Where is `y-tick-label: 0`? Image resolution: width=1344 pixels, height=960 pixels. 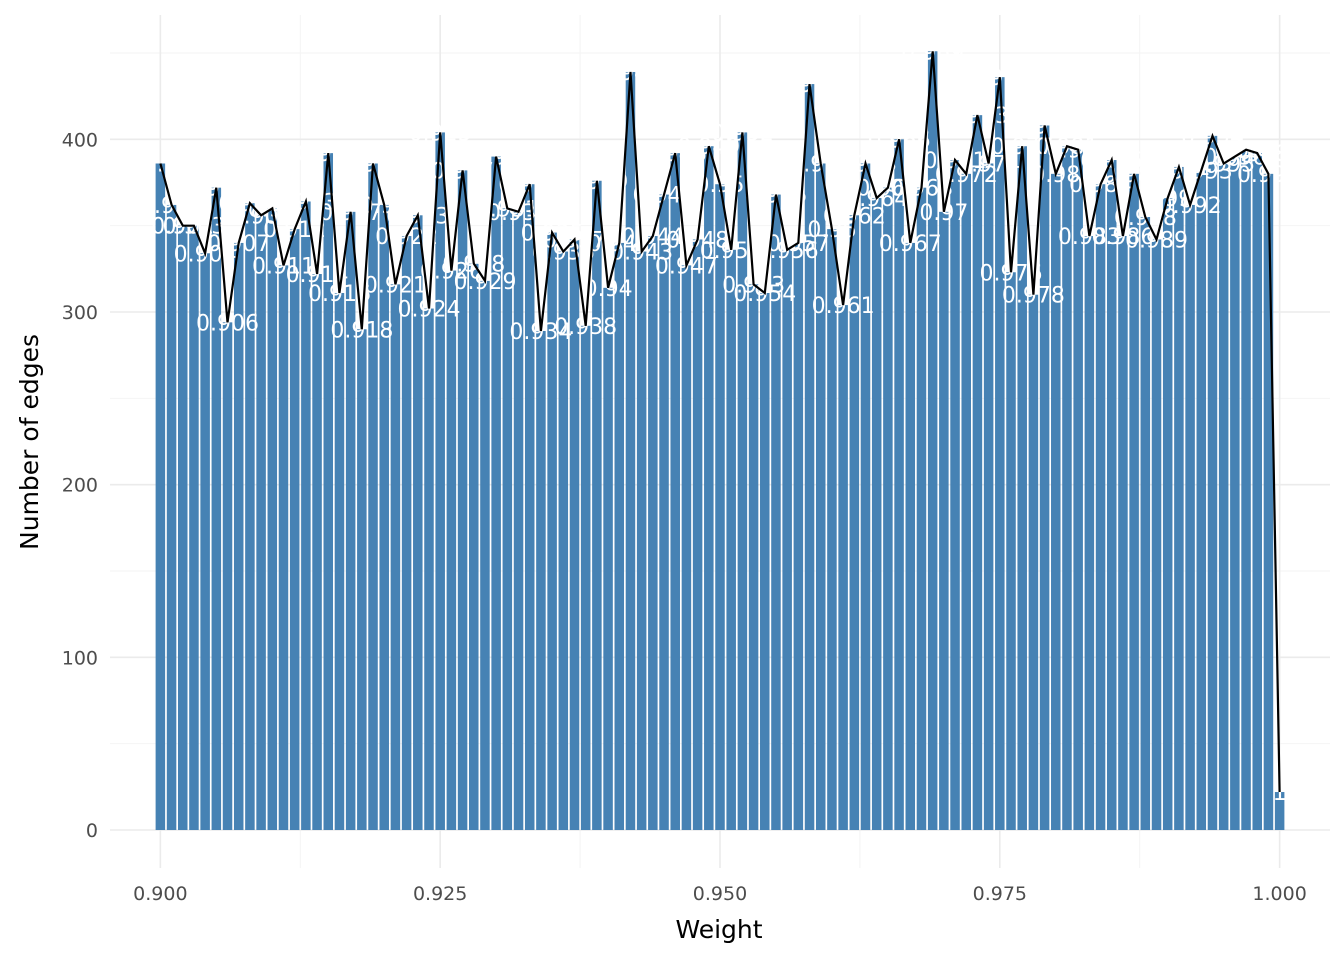
y-tick-label: 0 is located at coordinates (92, 831).